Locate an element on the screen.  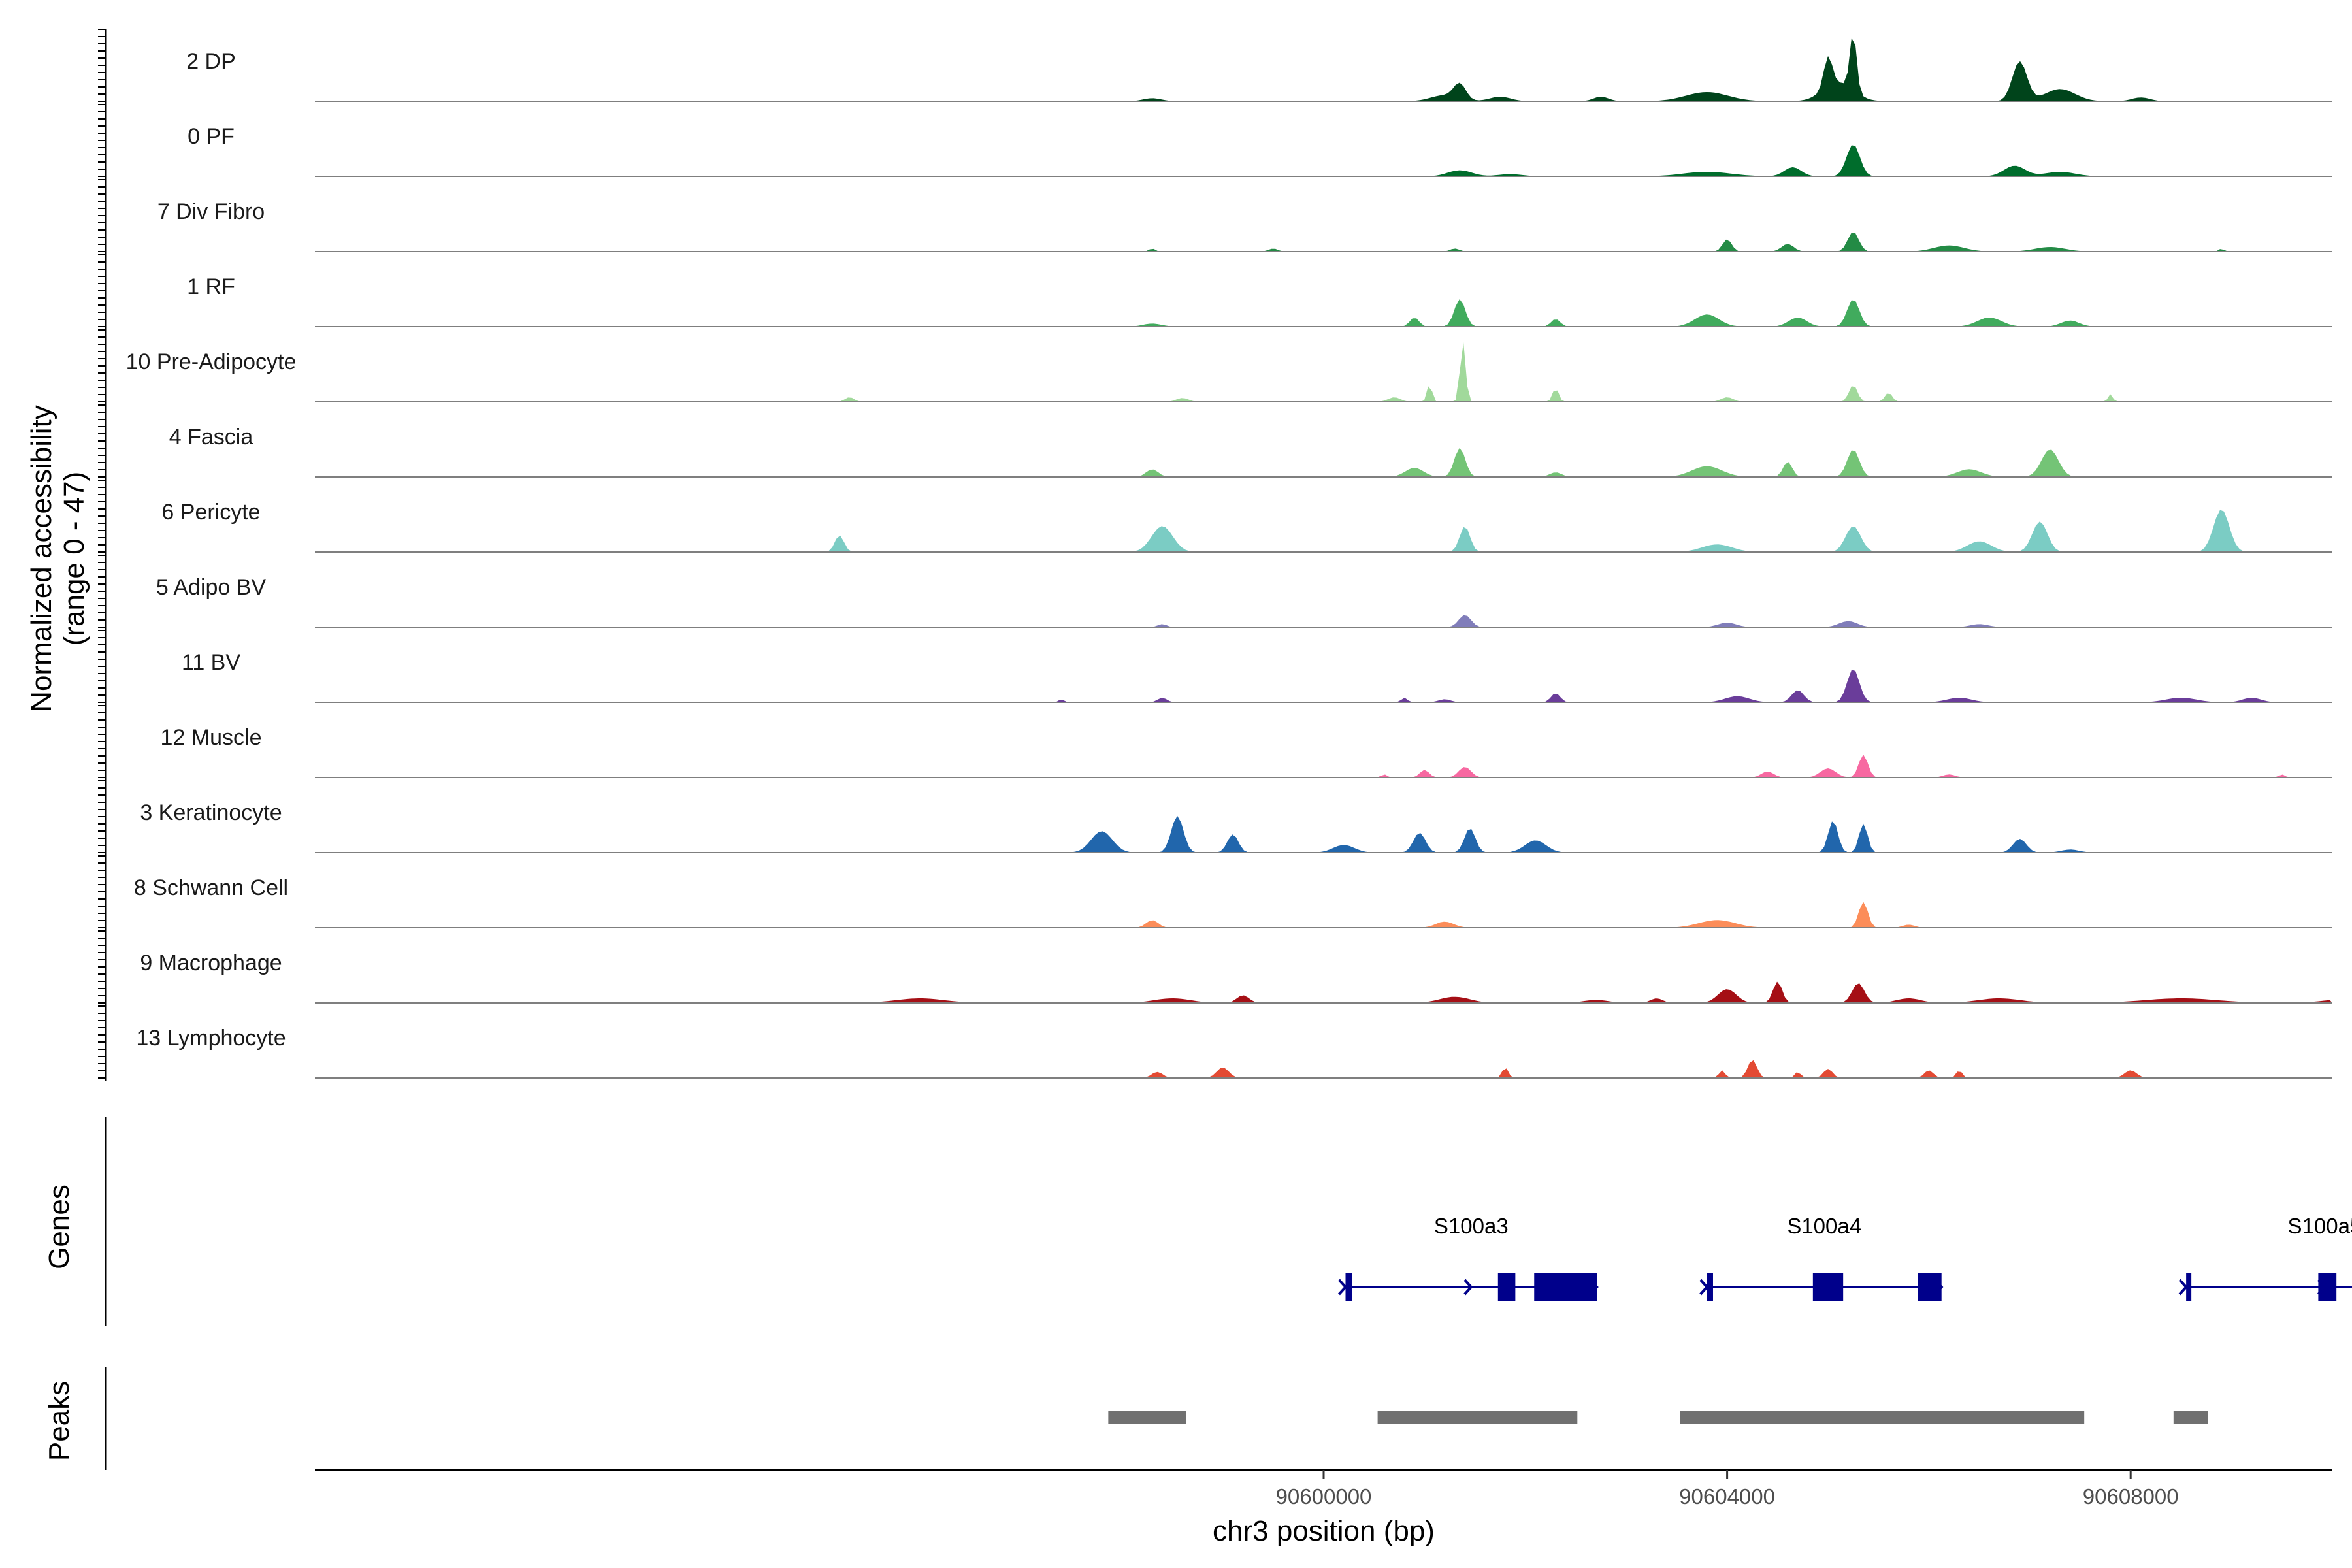
track-label: 3 Keratinocyte is located at coordinates (211, 812).